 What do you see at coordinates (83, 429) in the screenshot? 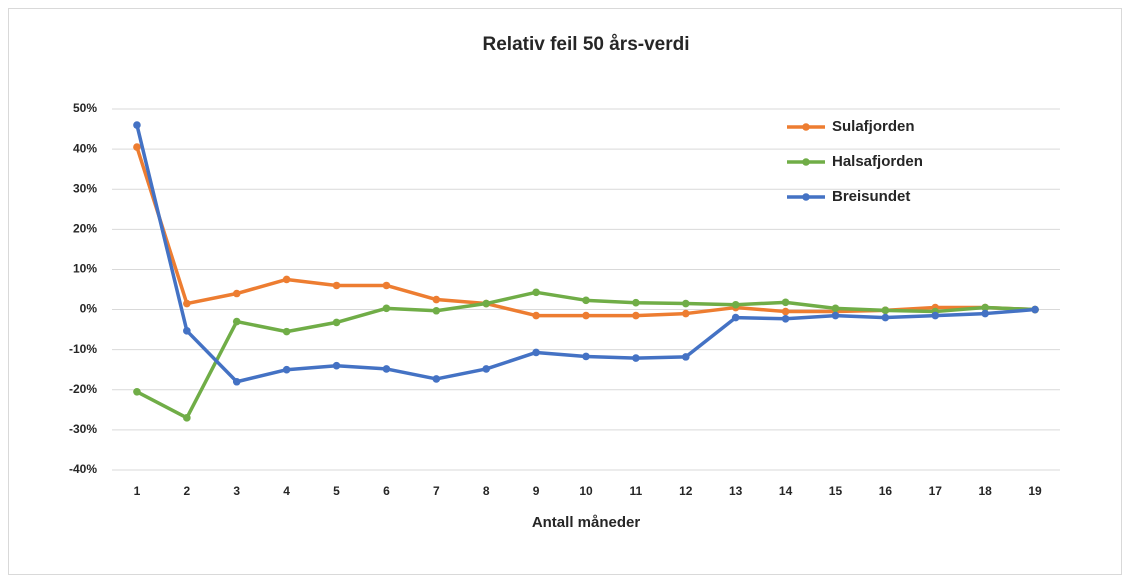
I see `y-tick-label: -30%` at bounding box center [83, 429].